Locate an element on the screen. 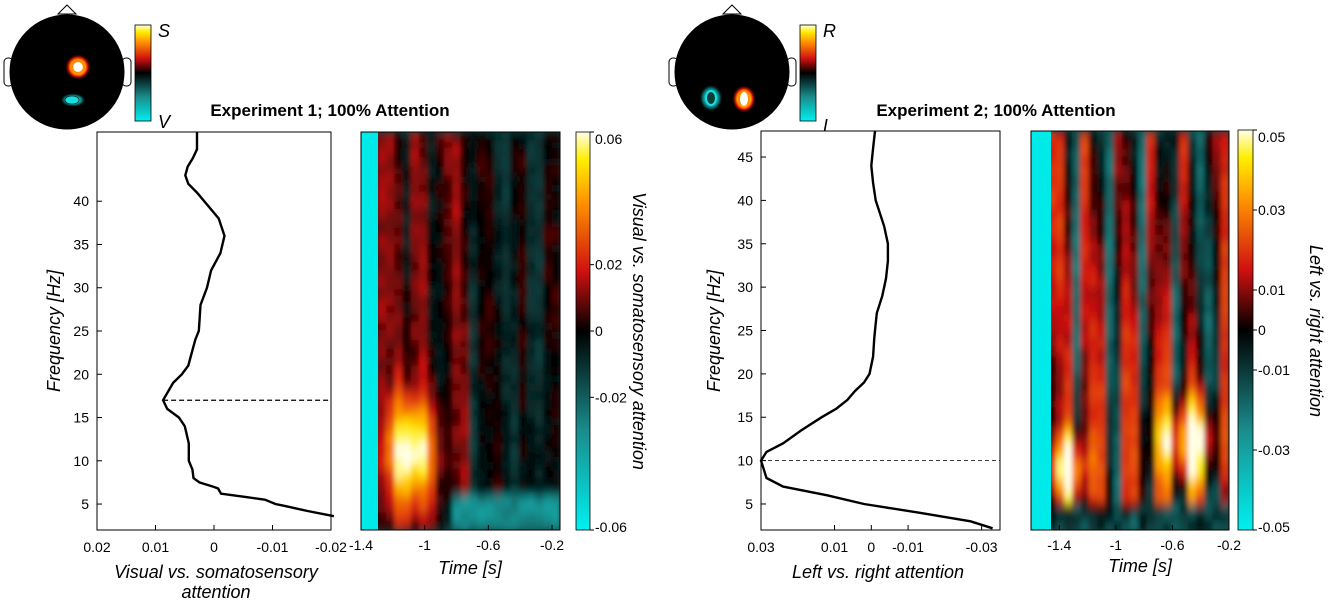  y-tick-label: 15 is located at coordinates (81, 418).